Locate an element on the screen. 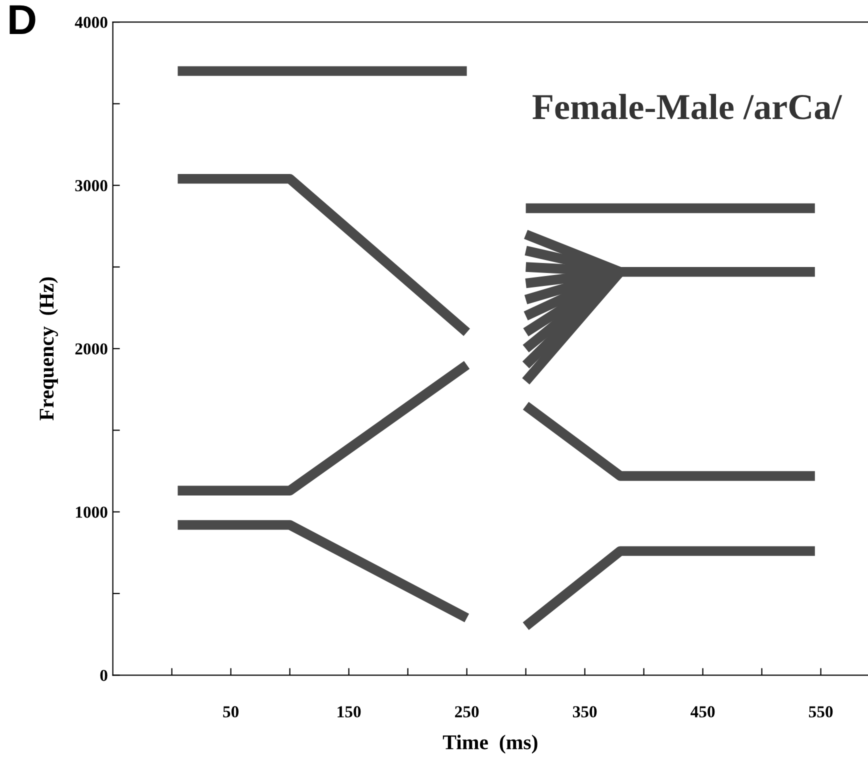 The height and width of the screenshot is (762, 868). y-tick-label: 3000 is located at coordinates (91, 186).